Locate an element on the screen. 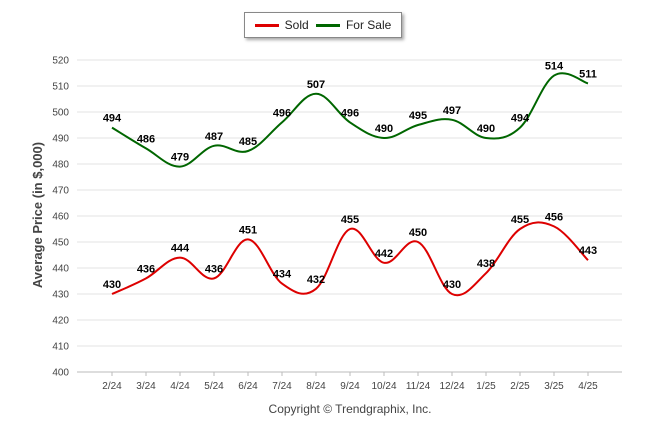 The height and width of the screenshot is (434, 646). data-label-sold: 438 is located at coordinates (486, 264).